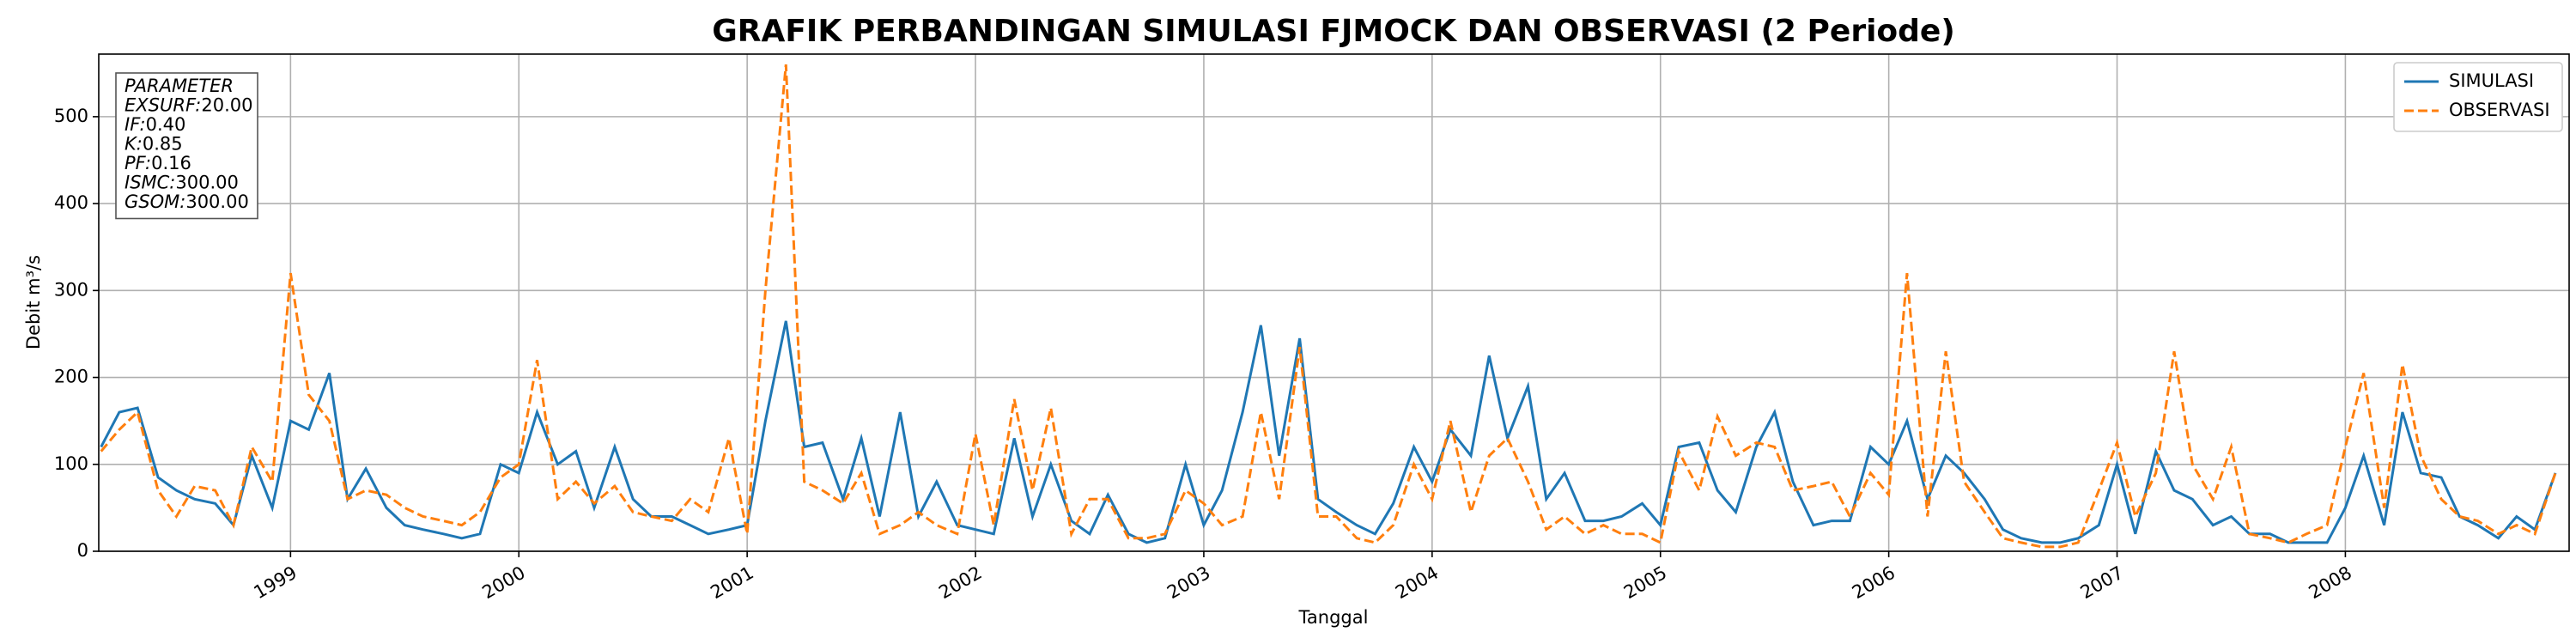  I want to click on annotation-line: IF:0.40, so click(155, 124).